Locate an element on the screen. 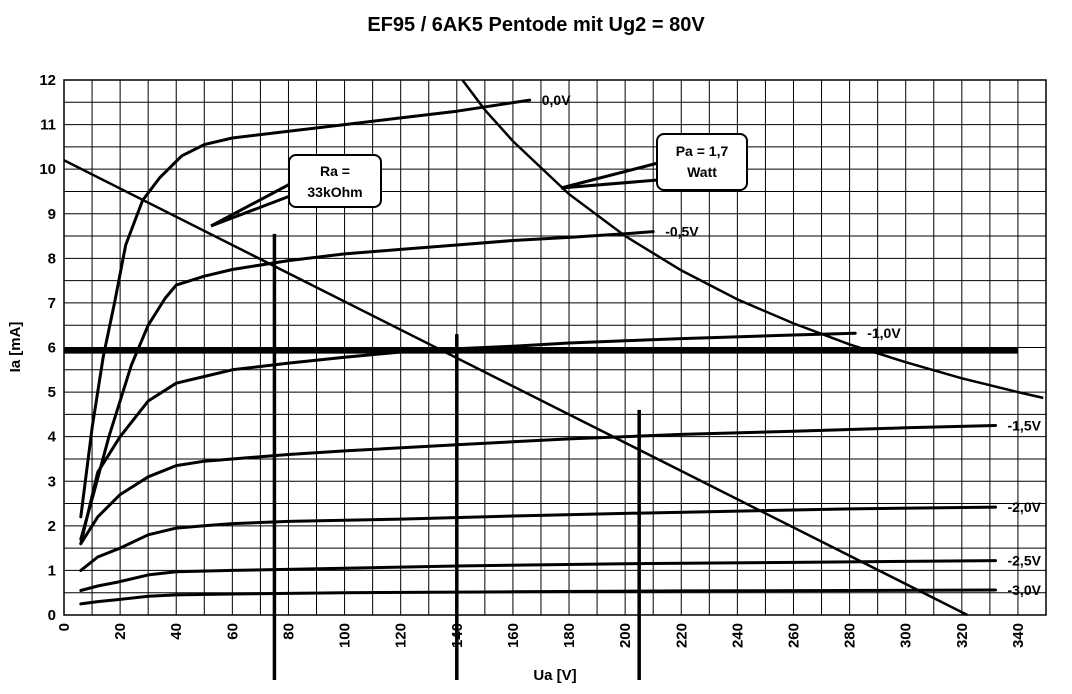 The height and width of the screenshot is (694, 1072). series-label-6: -3,0V is located at coordinates (1024, 590).